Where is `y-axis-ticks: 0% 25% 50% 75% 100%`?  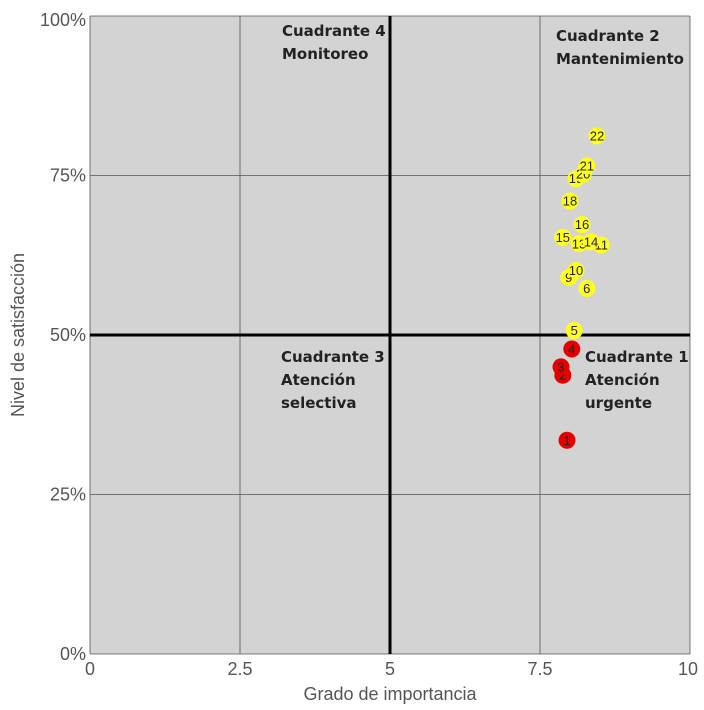 y-axis-ticks: 0% 25% 50% 75% 100% is located at coordinates (63, 337).